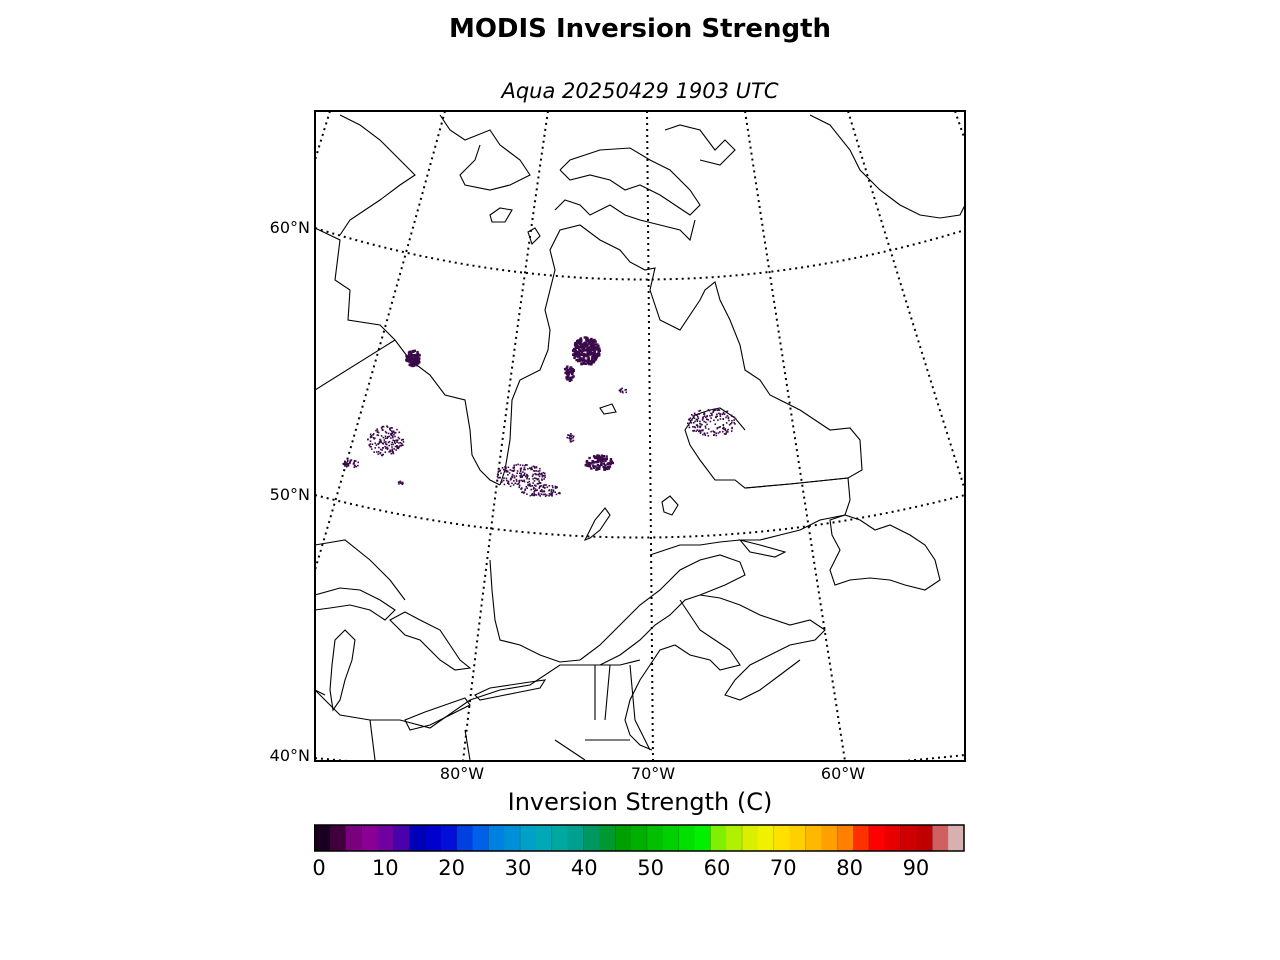  What do you see at coordinates (843, 773) in the screenshot?
I see `lon-label-60w: 60°W` at bounding box center [843, 773].